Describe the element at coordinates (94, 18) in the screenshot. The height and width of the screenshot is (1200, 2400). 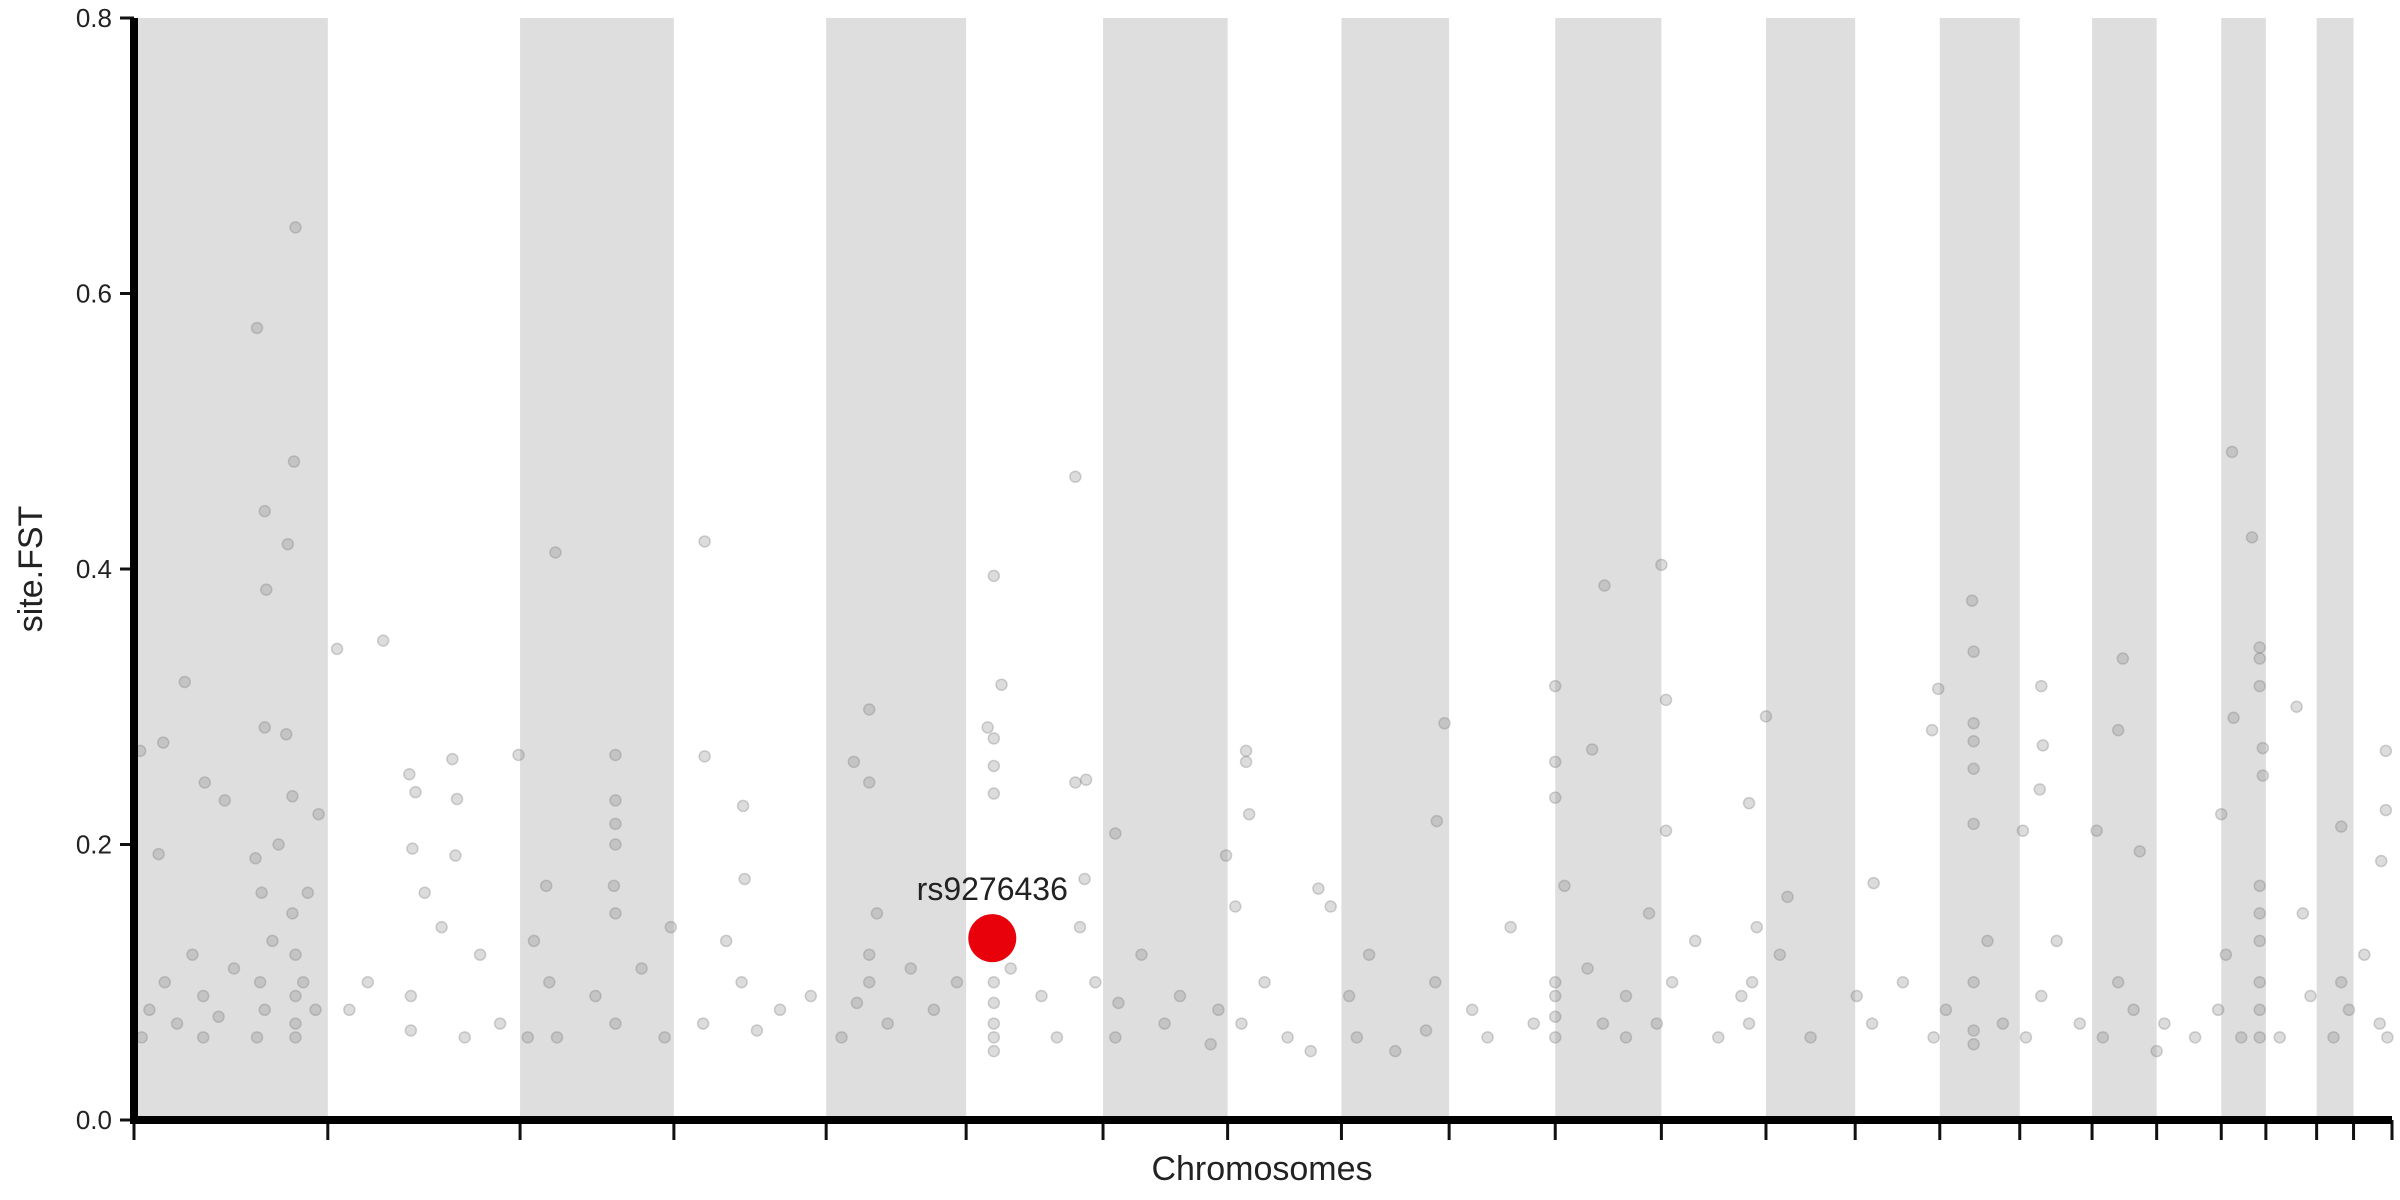
I see `y-tick-label: 0.8` at that location.